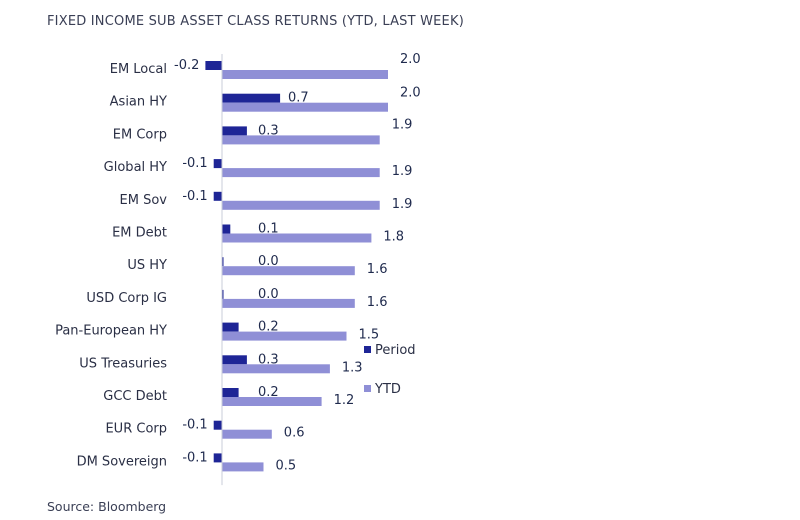 The height and width of the screenshot is (520, 800). What do you see at coordinates (367, 349) in the screenshot?
I see `legend-swatch-period` at bounding box center [367, 349].